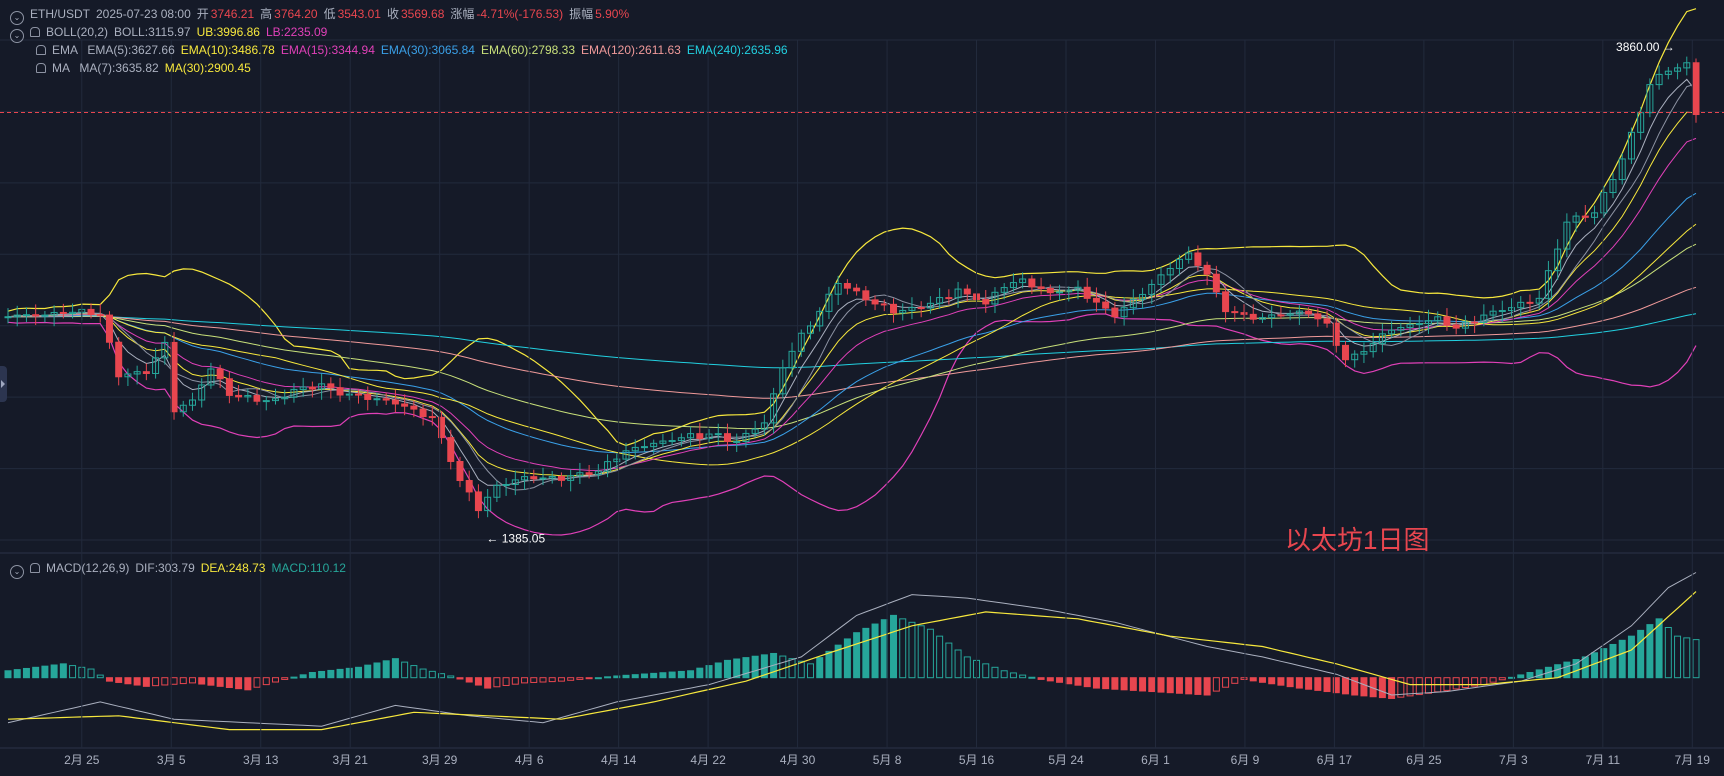  What do you see at coordinates (202, 14) in the screenshot?
I see `open-label: 开` at bounding box center [202, 14].